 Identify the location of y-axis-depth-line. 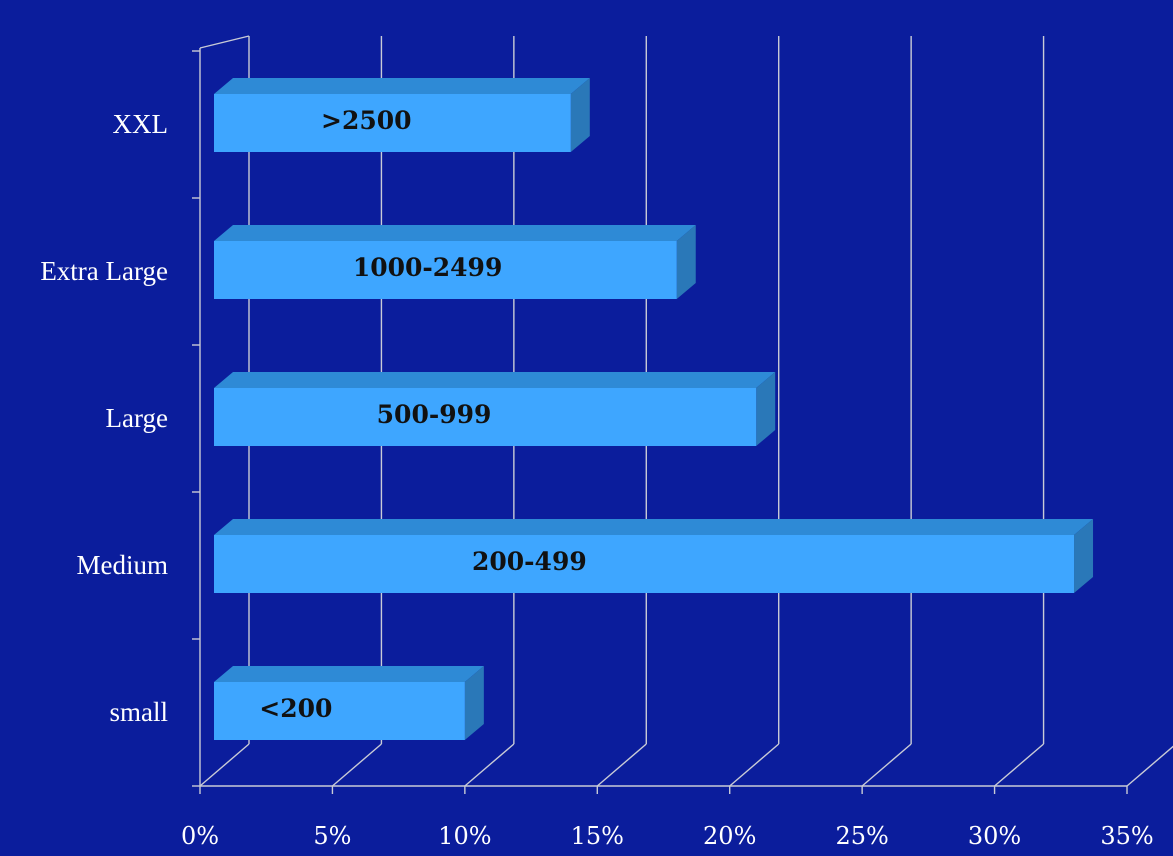
(224, 42).